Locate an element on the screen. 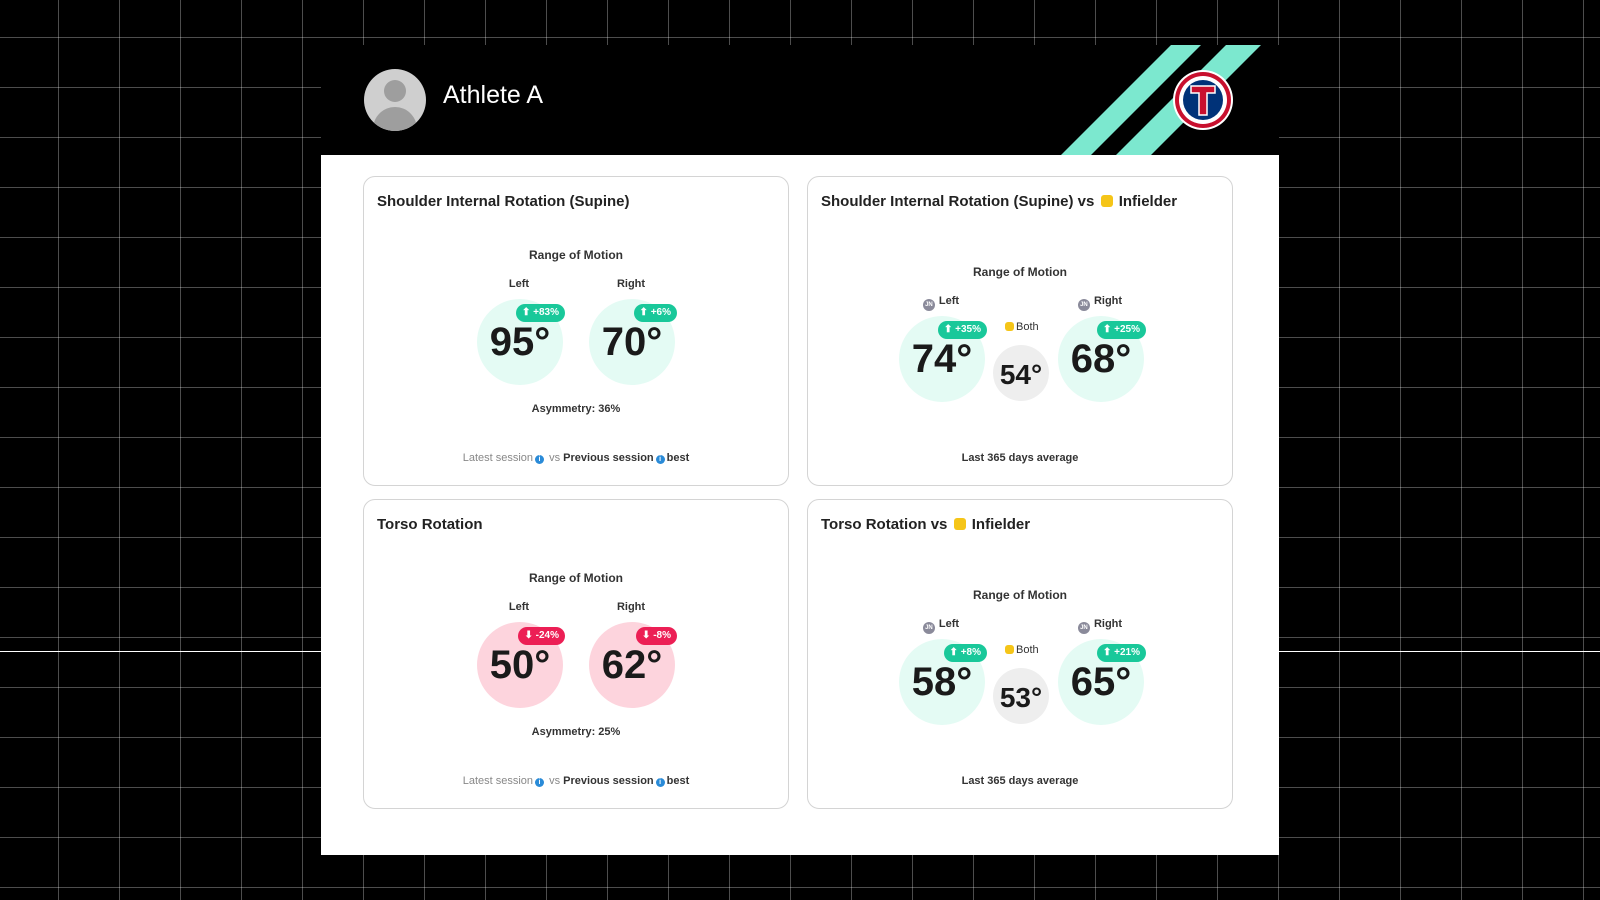 This screenshot has width=1600, height=900. change-badge: ⬆︎ +6% is located at coordinates (655, 313).